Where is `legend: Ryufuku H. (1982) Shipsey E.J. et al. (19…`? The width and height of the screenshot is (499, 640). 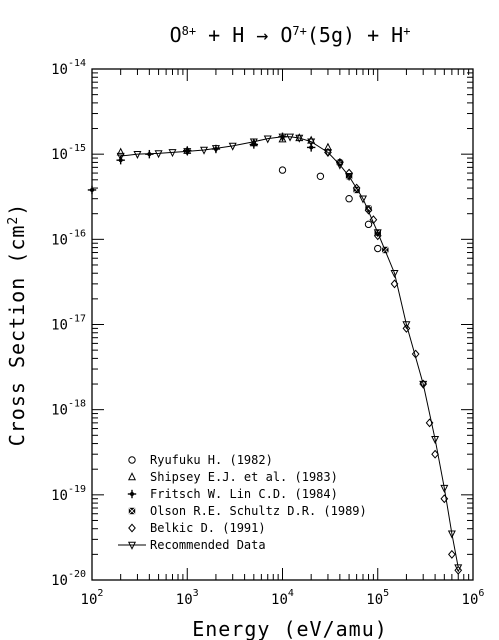 legend: Ryufuku H. (1982) Shipsey E.J. et al. (19… is located at coordinates (242, 502).